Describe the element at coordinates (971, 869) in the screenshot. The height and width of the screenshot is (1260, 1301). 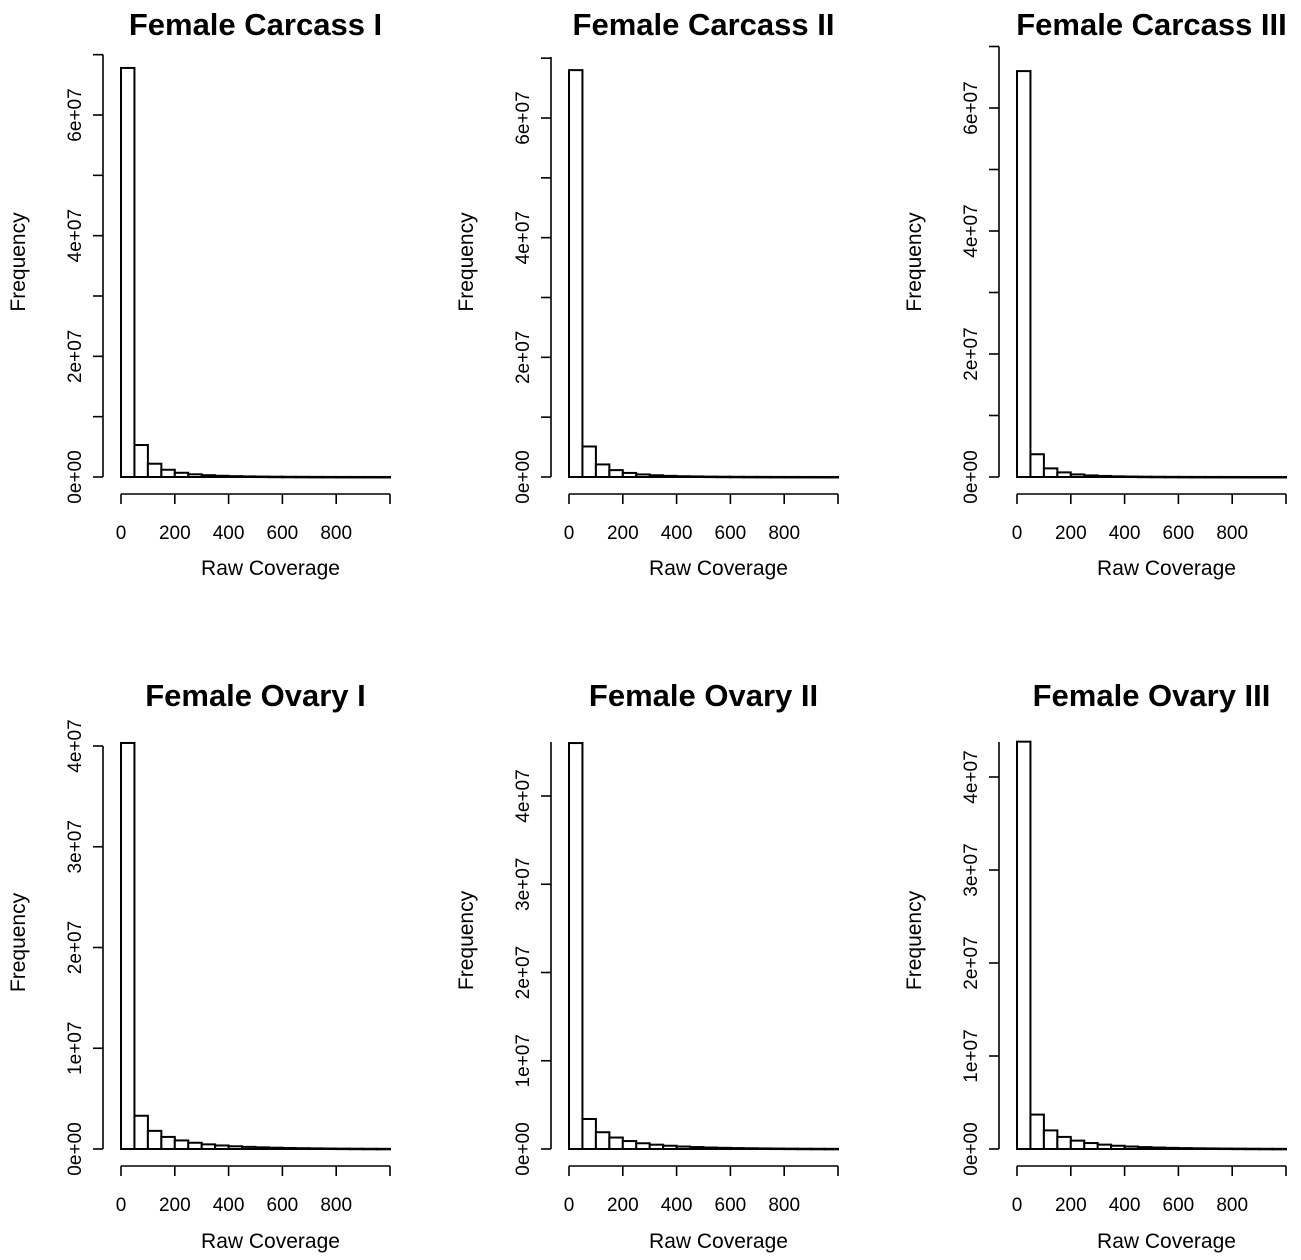
I see `y-tick-label: 3e+07` at that location.